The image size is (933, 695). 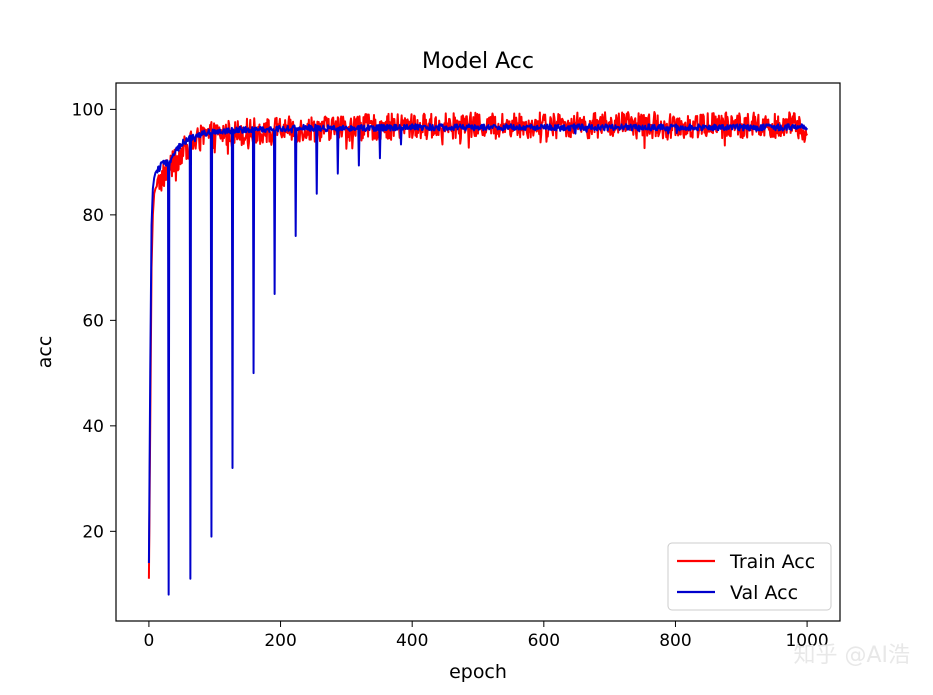 What do you see at coordinates (412, 641) in the screenshot?
I see `x-tick-label: 400` at bounding box center [412, 641].